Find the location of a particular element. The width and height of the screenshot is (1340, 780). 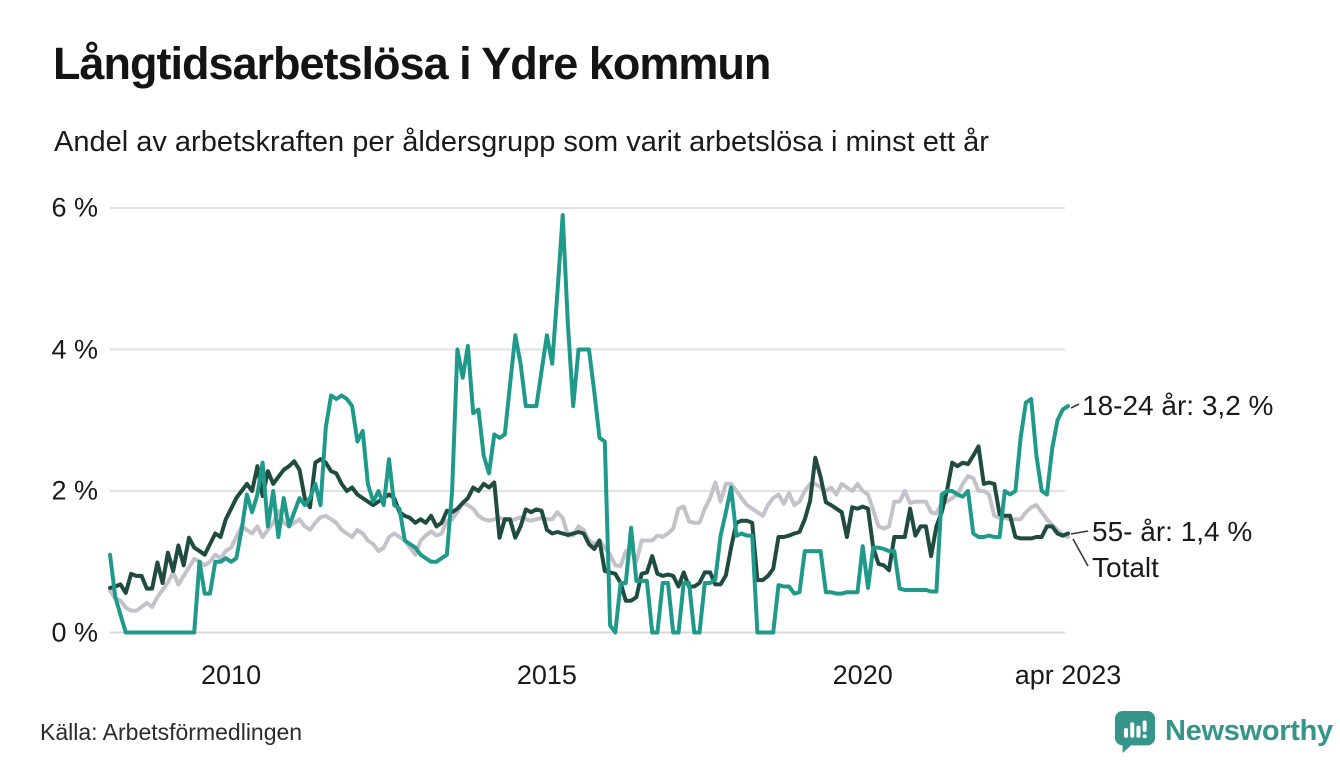

end-label-totalt: Totalt is located at coordinates (1125, 567).